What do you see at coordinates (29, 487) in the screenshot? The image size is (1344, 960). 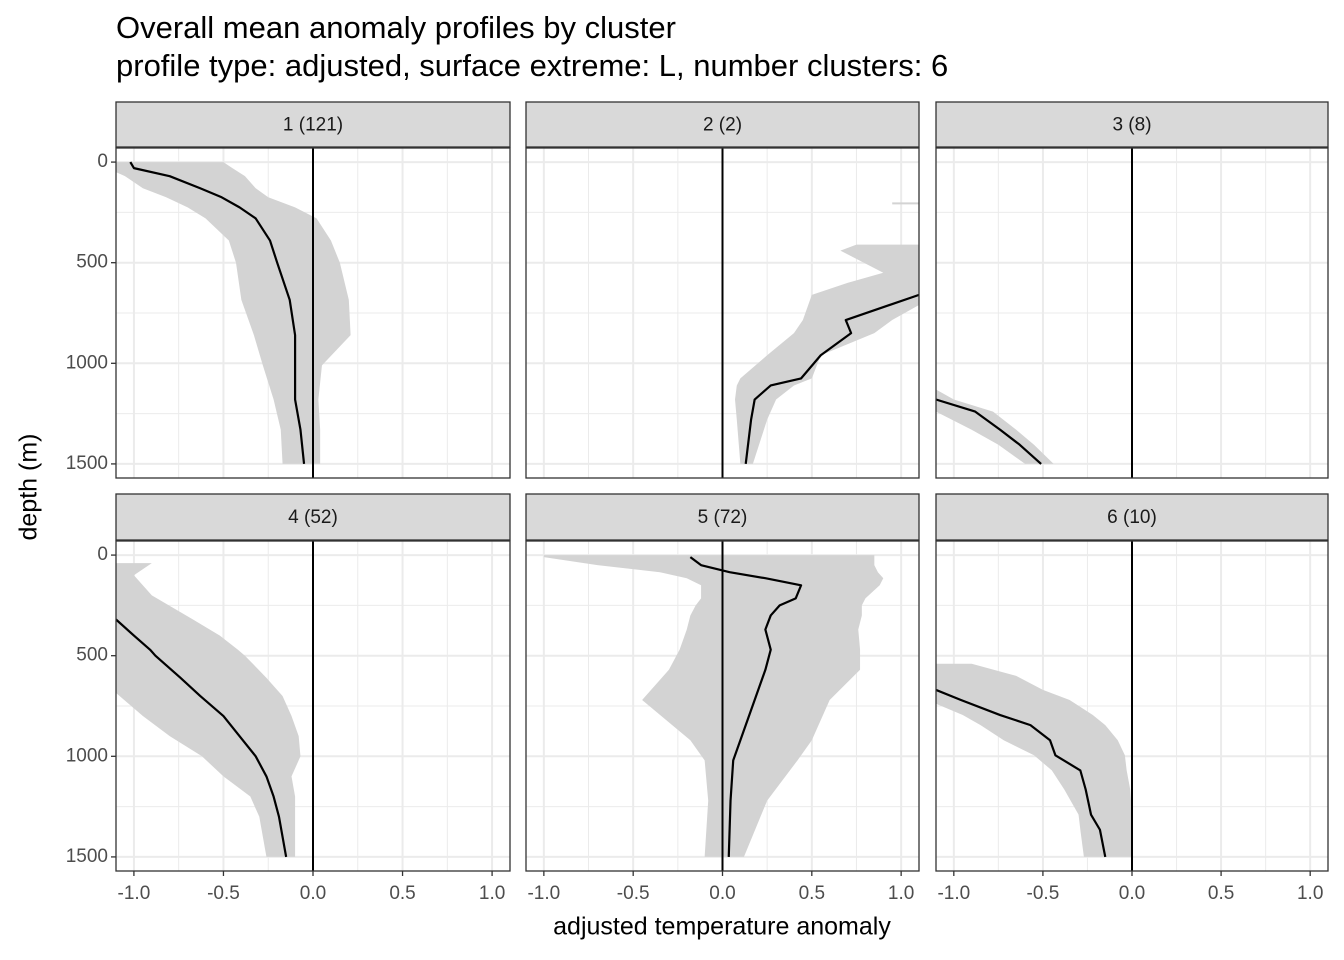 I see `y-axis-title: depth (m)` at bounding box center [29, 487].